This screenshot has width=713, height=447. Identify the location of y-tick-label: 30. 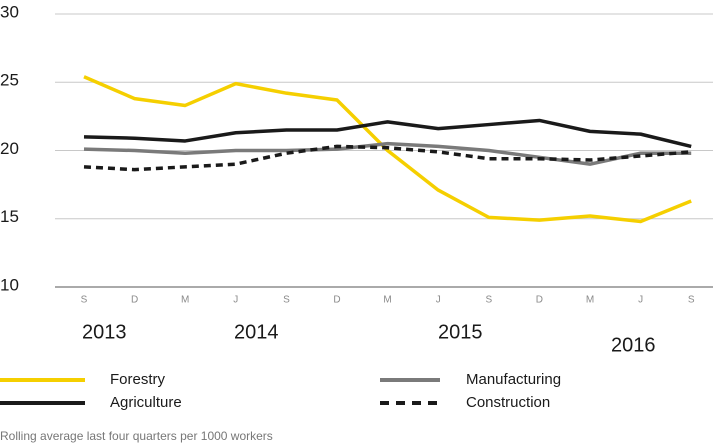
(9, 11).